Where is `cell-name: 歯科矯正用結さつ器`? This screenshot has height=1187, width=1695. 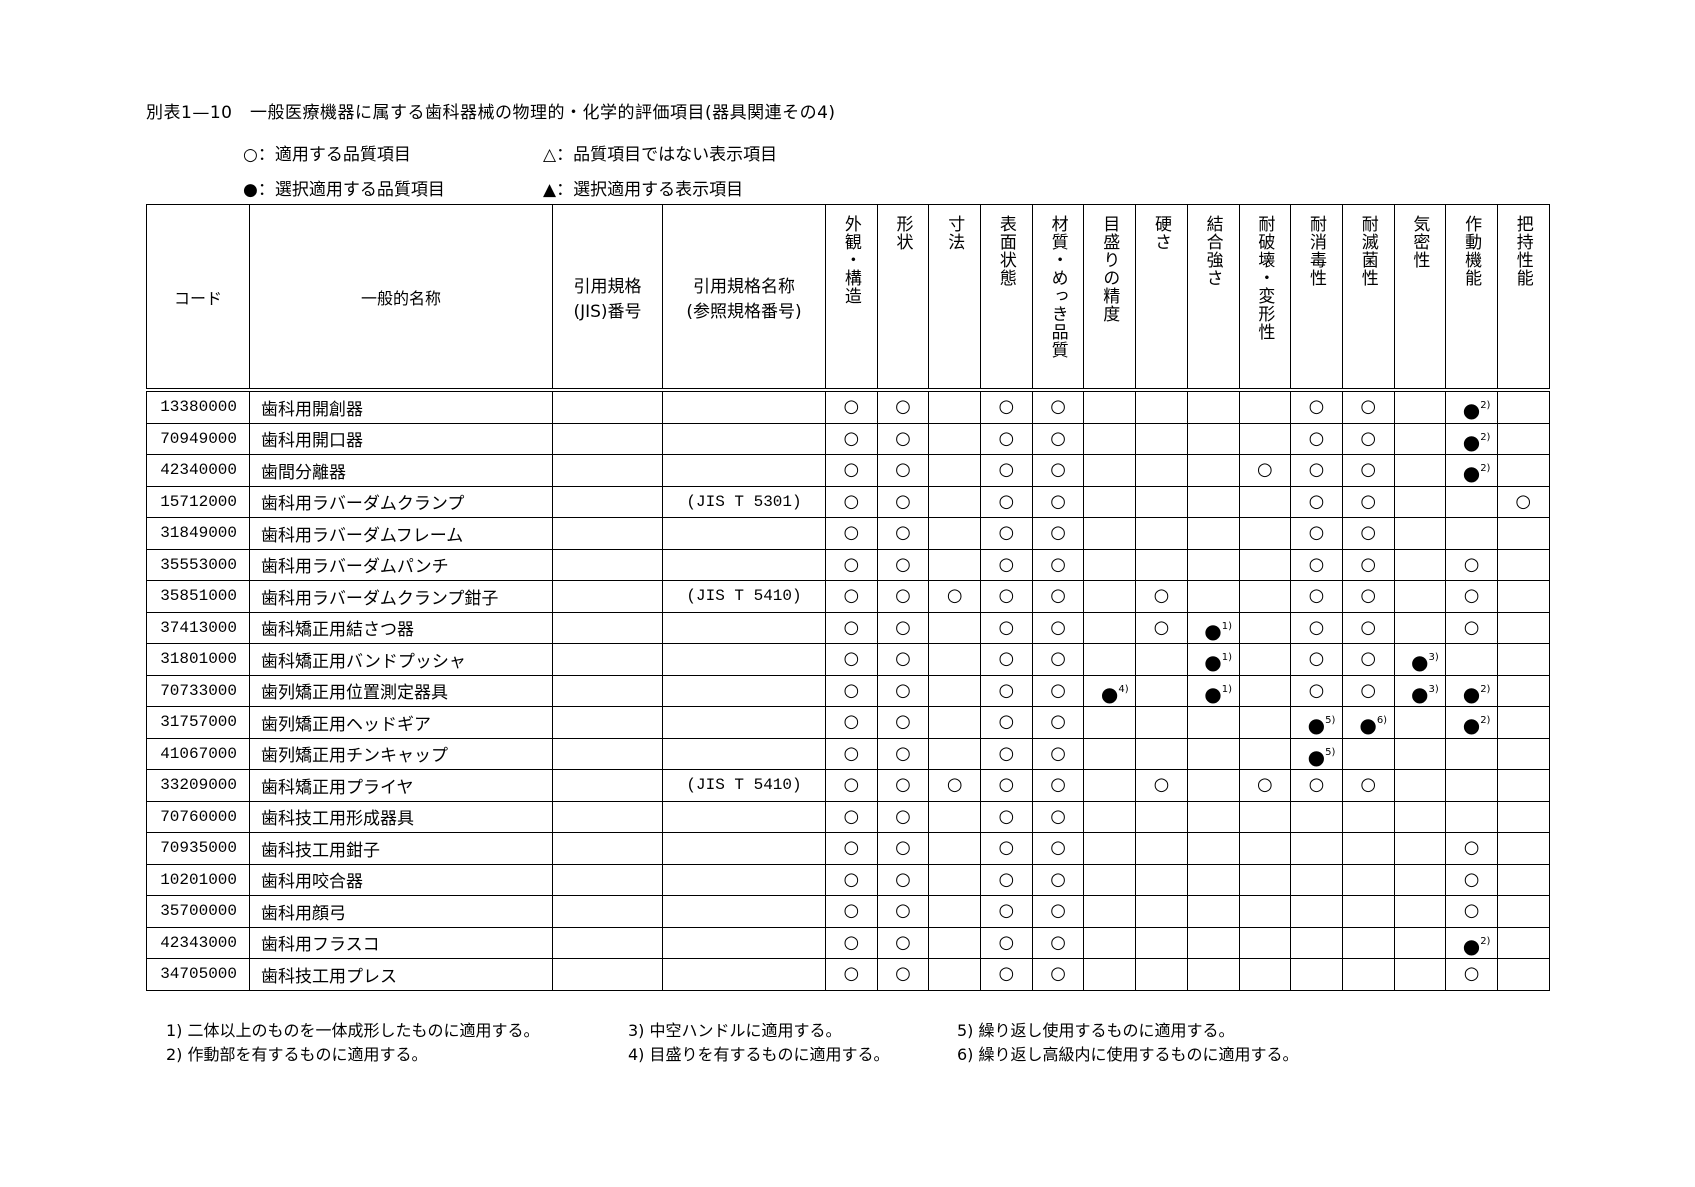 cell-name: 歯科矯正用結さつ器 is located at coordinates (401, 627).